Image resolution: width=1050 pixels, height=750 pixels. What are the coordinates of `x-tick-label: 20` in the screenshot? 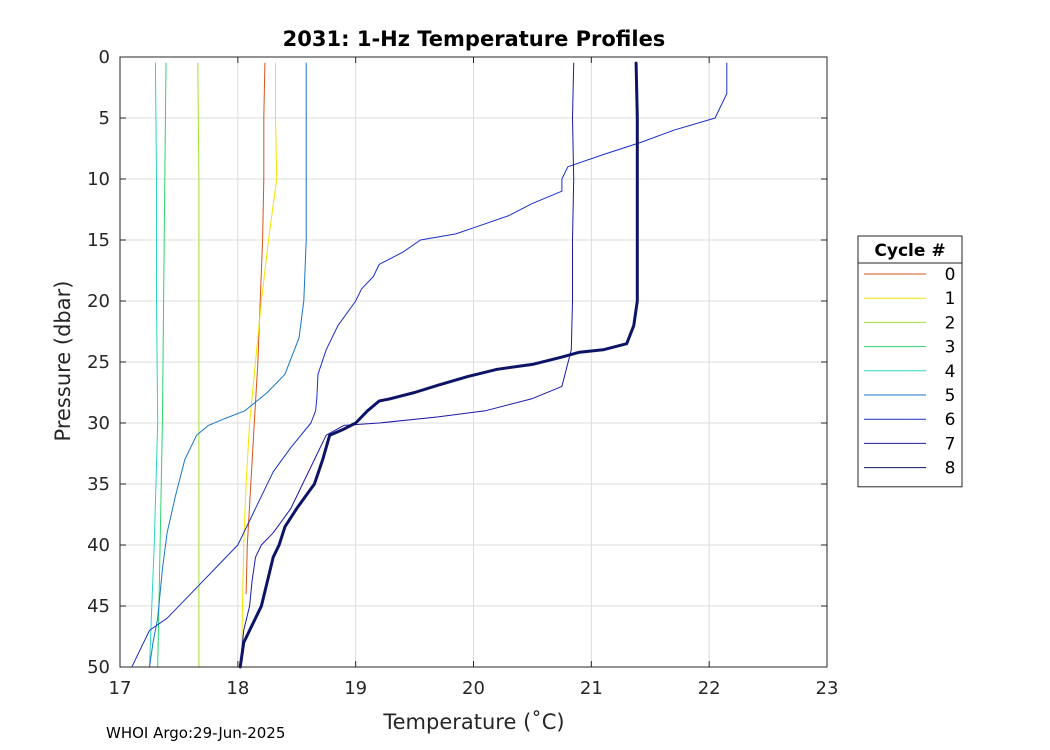 It's located at (473, 688).